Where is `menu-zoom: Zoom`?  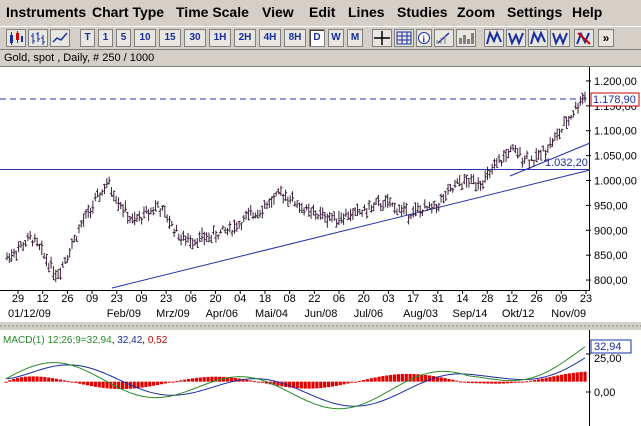
menu-zoom: Zoom is located at coordinates (476, 12).